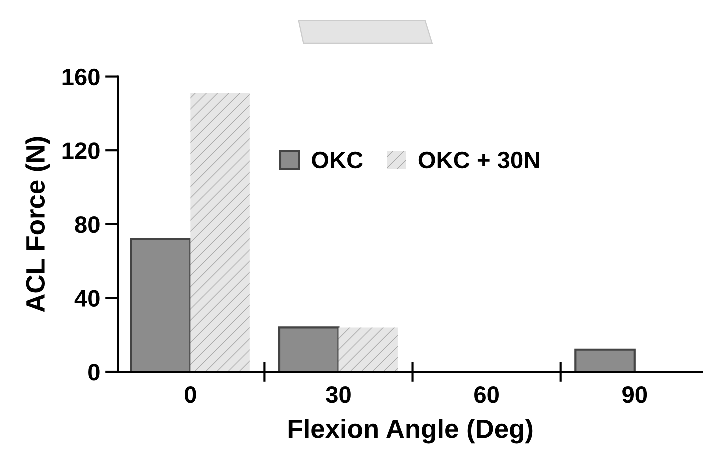 The height and width of the screenshot is (457, 703). Describe the element at coordinates (190, 395) in the screenshot. I see `x-tick-label: 0` at that location.